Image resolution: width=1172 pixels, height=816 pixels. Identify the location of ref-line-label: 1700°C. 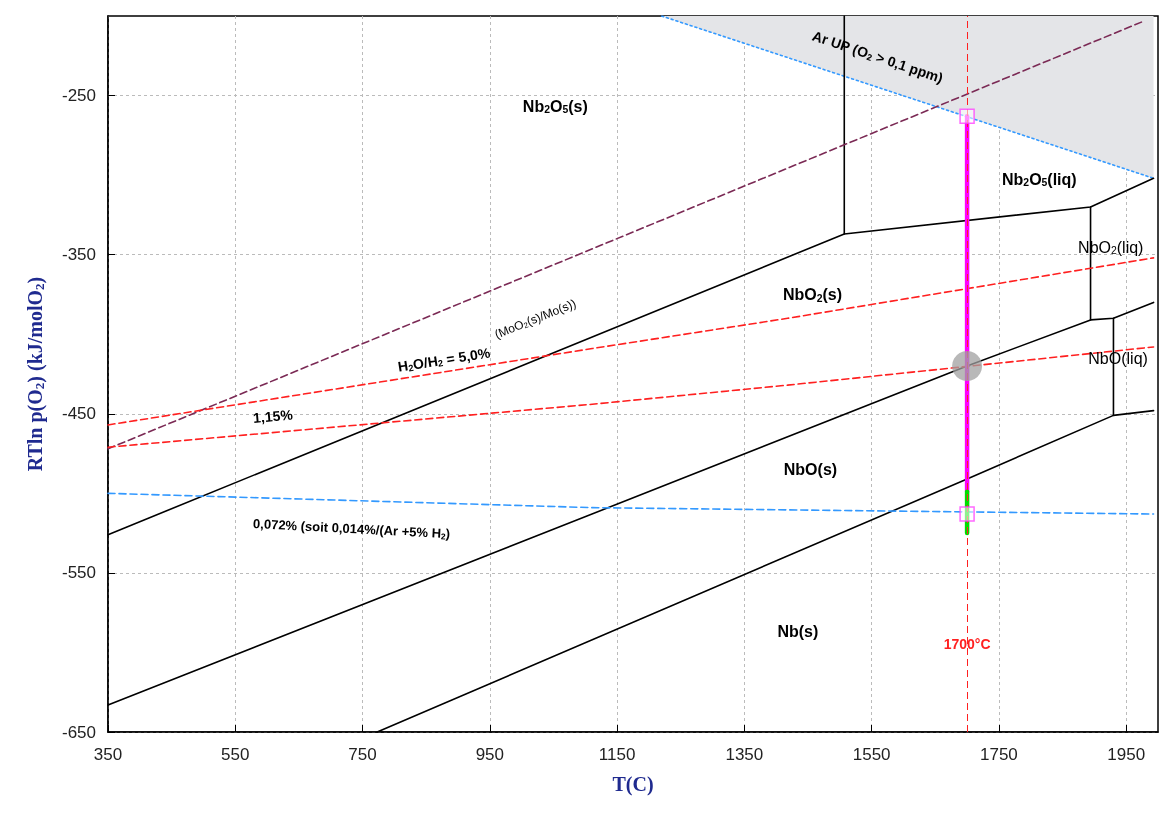
(967, 644).